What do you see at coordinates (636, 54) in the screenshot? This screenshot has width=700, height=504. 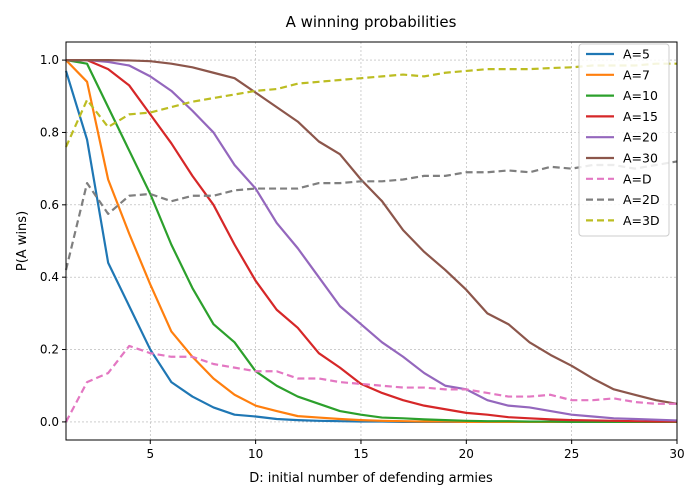 I see `legend-label: A=5` at bounding box center [636, 54].